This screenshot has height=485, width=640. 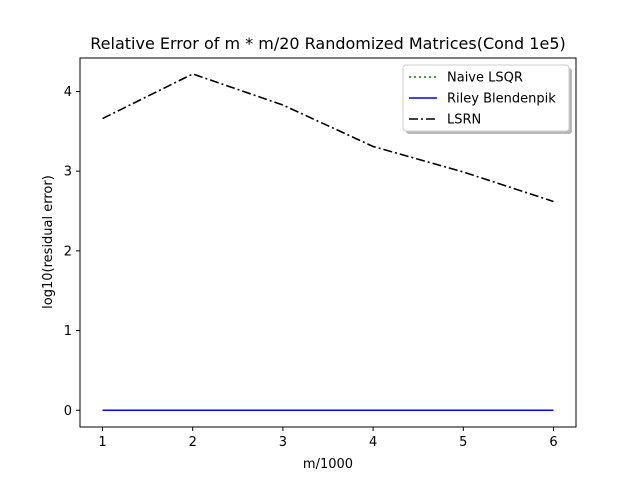 I want to click on x-tick-label: 3, so click(x=283, y=442).